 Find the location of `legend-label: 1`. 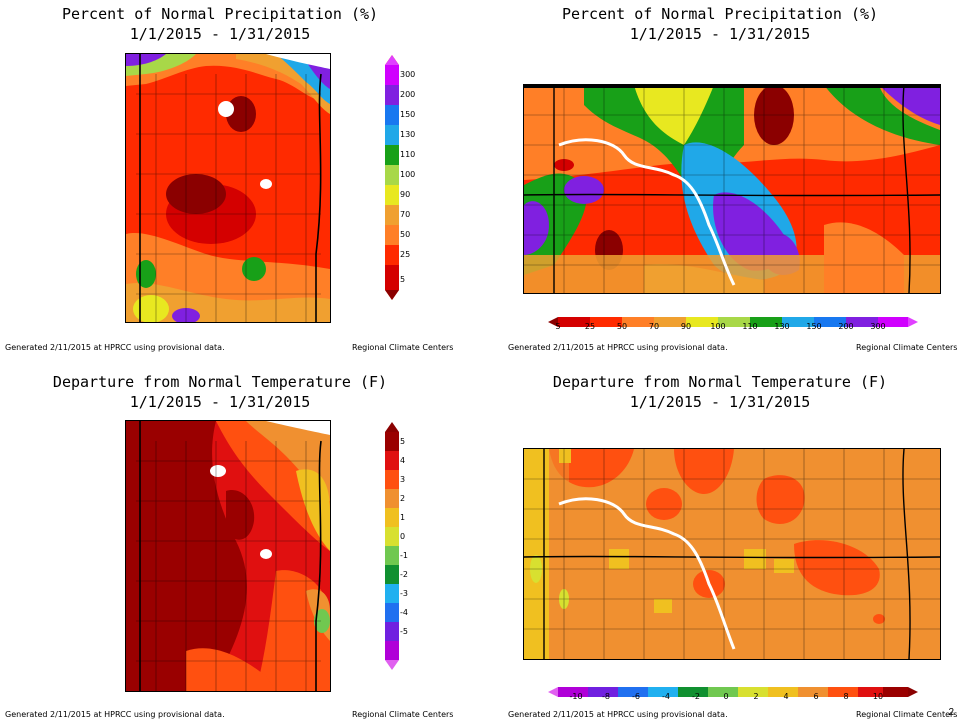

legend-label: 1 is located at coordinates (403, 517).